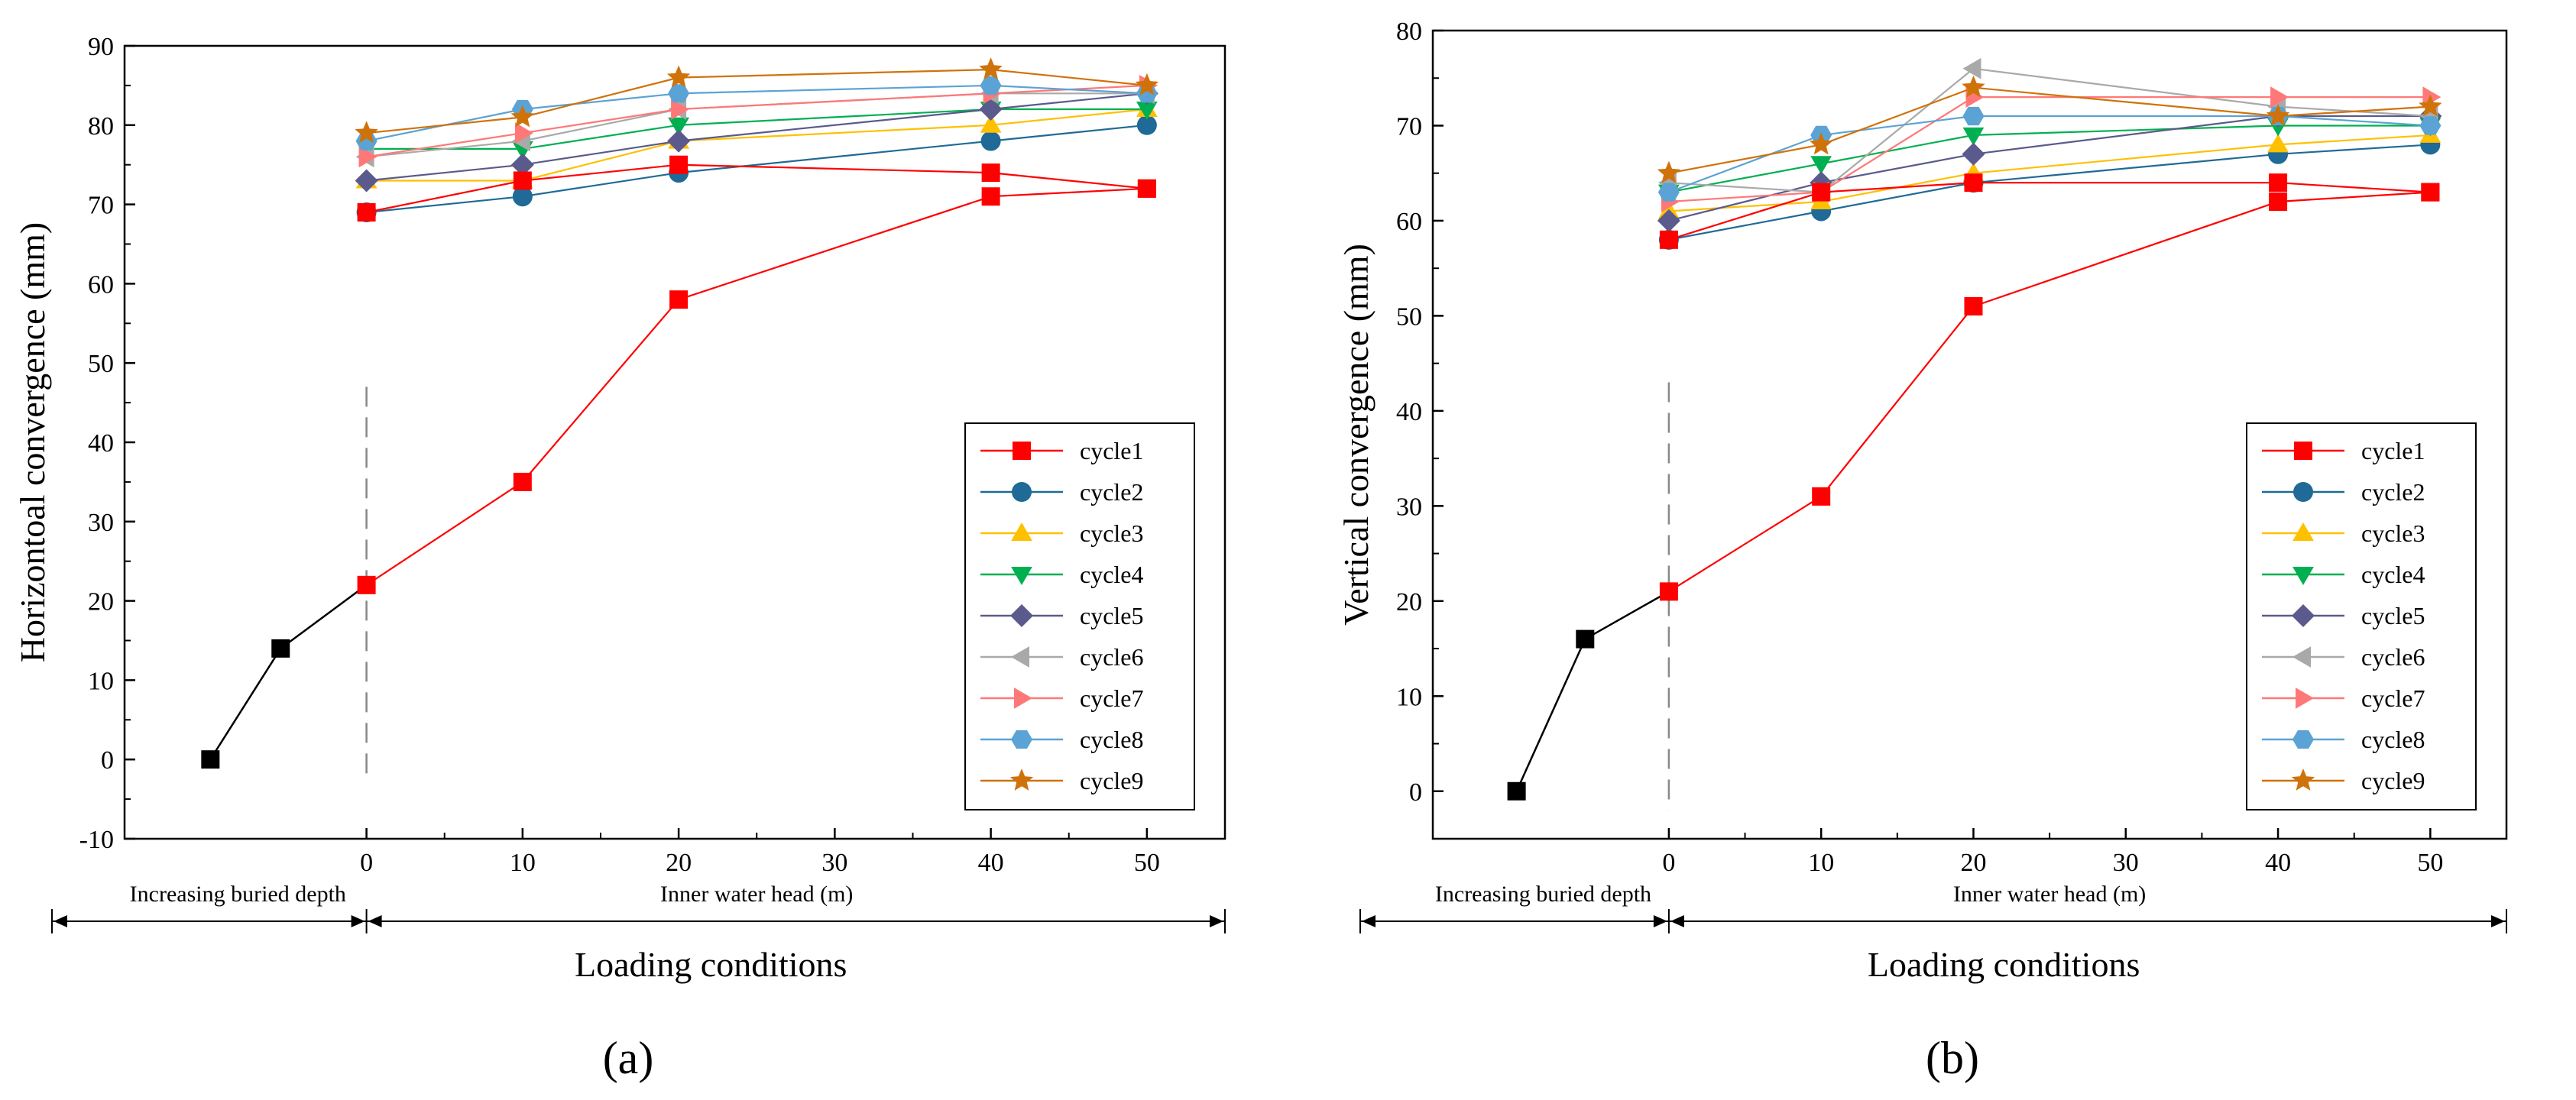  Describe the element at coordinates (1409, 126) in the screenshot. I see `y-tick-label: 70` at that location.